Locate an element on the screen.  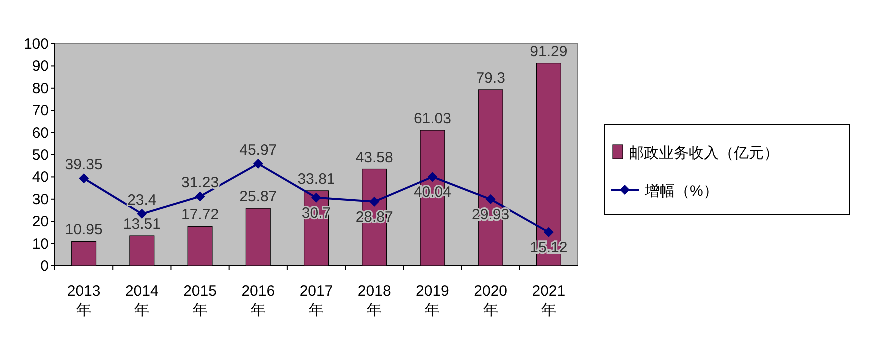
data-label: 25.87 is located at coordinates (259, 197).